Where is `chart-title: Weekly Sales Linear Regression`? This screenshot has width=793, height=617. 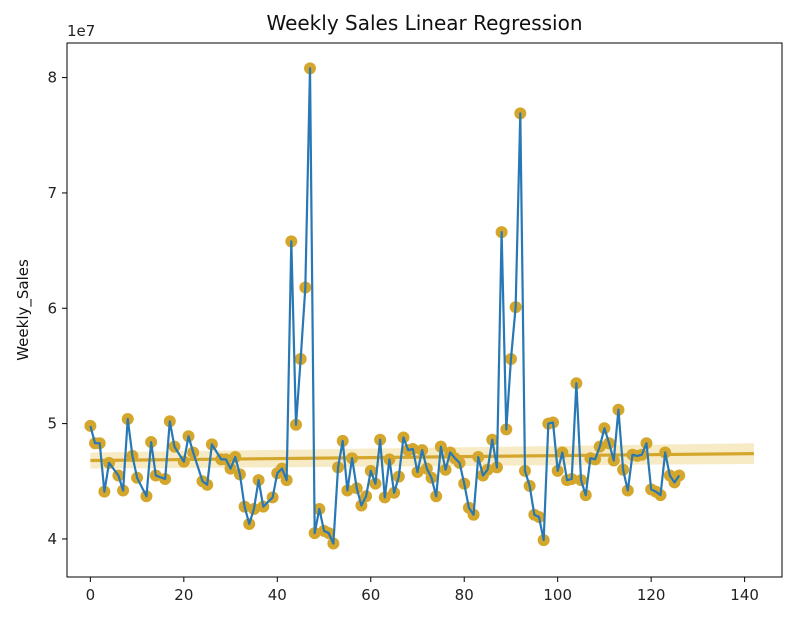 chart-title: Weekly Sales Linear Regression is located at coordinates (424, 23).